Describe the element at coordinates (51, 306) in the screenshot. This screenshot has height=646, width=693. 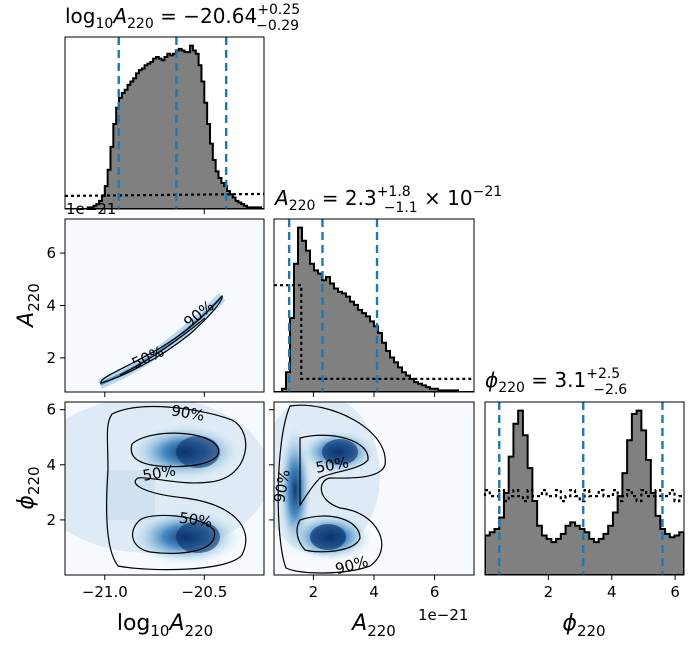
I see `ytick-label-A-1: 4` at that location.